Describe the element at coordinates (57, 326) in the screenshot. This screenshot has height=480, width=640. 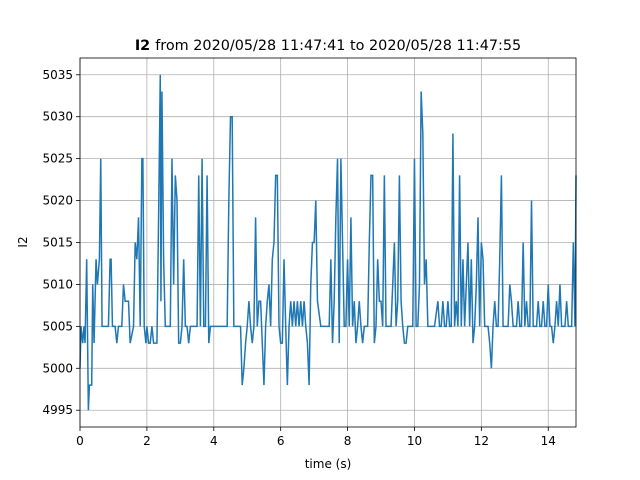
I see `y-tick-label: 5005` at that location.